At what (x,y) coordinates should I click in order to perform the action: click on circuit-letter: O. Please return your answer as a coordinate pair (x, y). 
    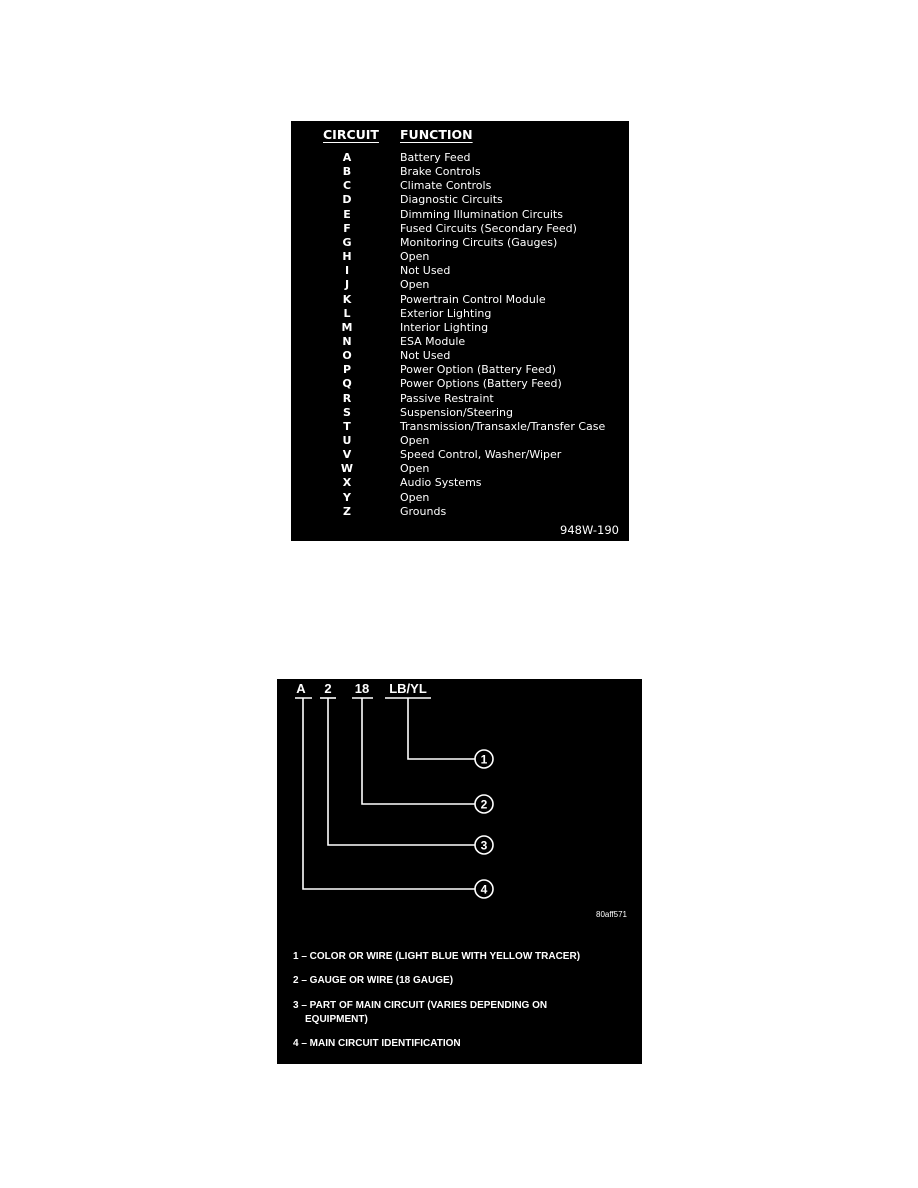
    Looking at the image, I should click on (347, 356).